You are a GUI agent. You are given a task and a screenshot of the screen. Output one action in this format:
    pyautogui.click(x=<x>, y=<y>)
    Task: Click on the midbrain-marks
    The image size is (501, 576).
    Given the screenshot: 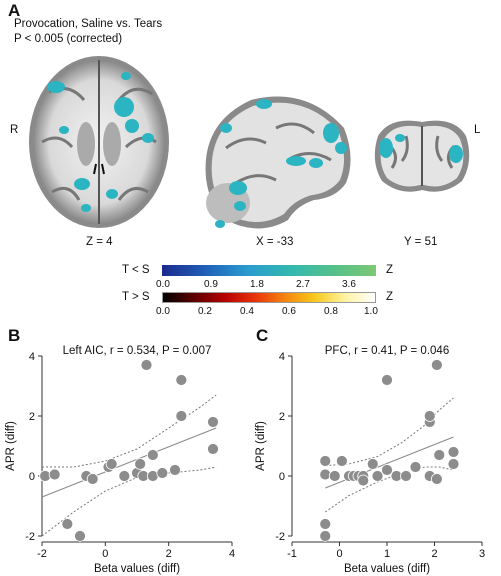 What is the action you would take?
    pyautogui.click(x=99, y=169)
    